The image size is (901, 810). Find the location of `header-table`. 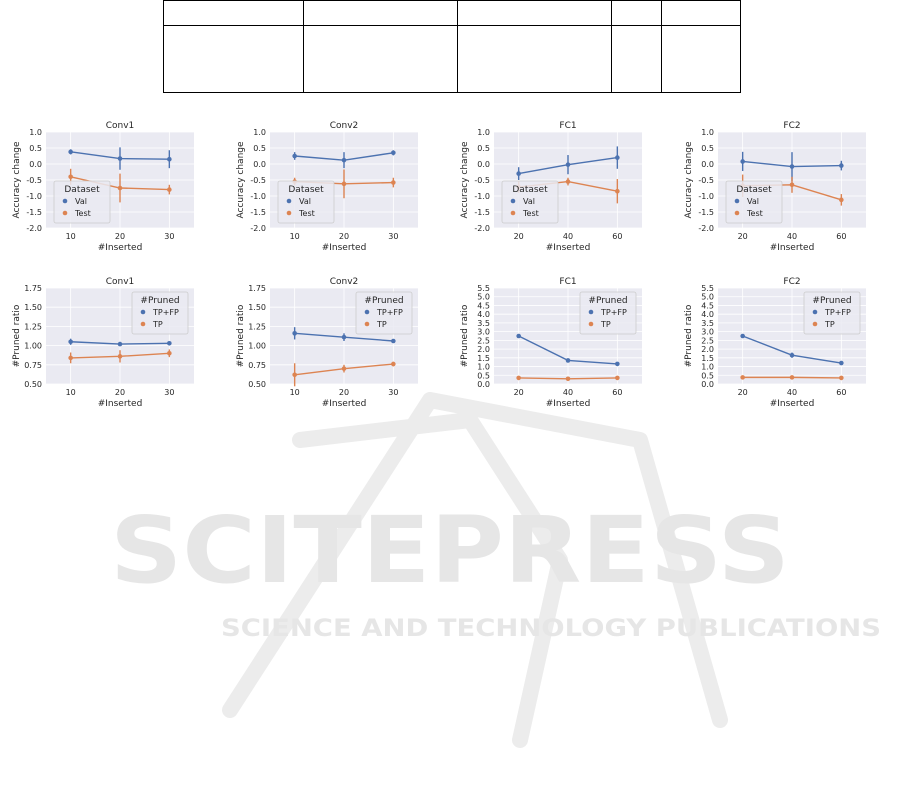

header-table is located at coordinates (452, 46).